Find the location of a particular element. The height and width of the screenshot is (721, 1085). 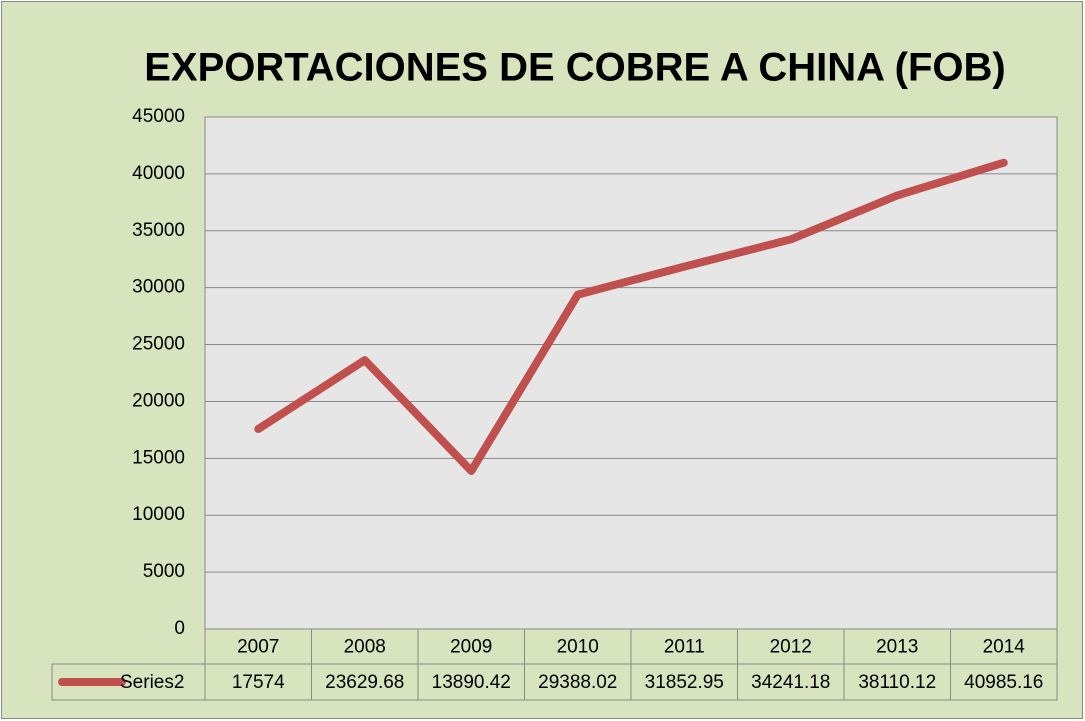

data-table-value: 40985.16 is located at coordinates (1003, 682).